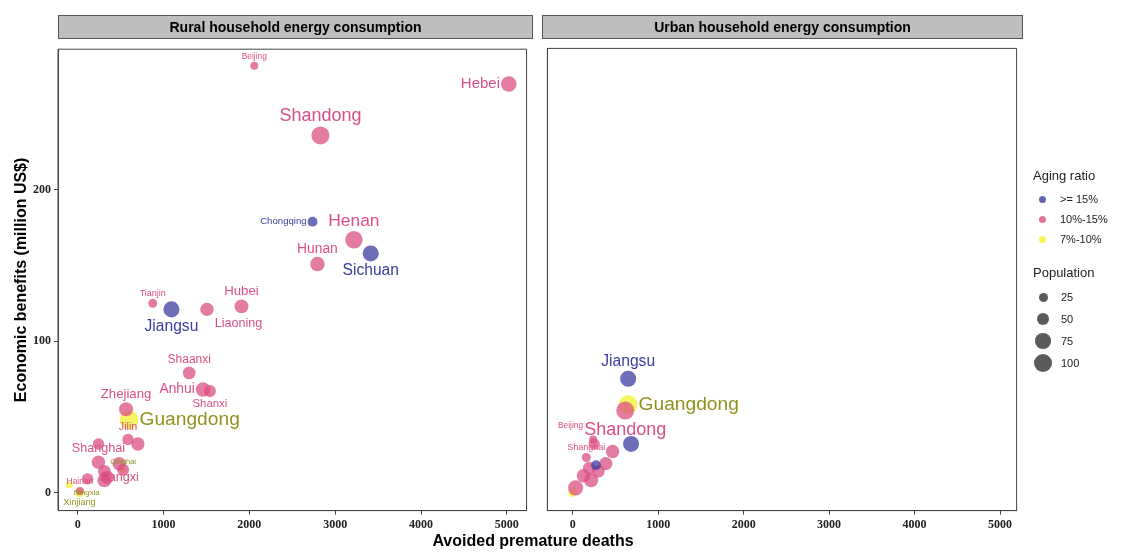  I want to click on data-label: Shaanxi, so click(189, 358).